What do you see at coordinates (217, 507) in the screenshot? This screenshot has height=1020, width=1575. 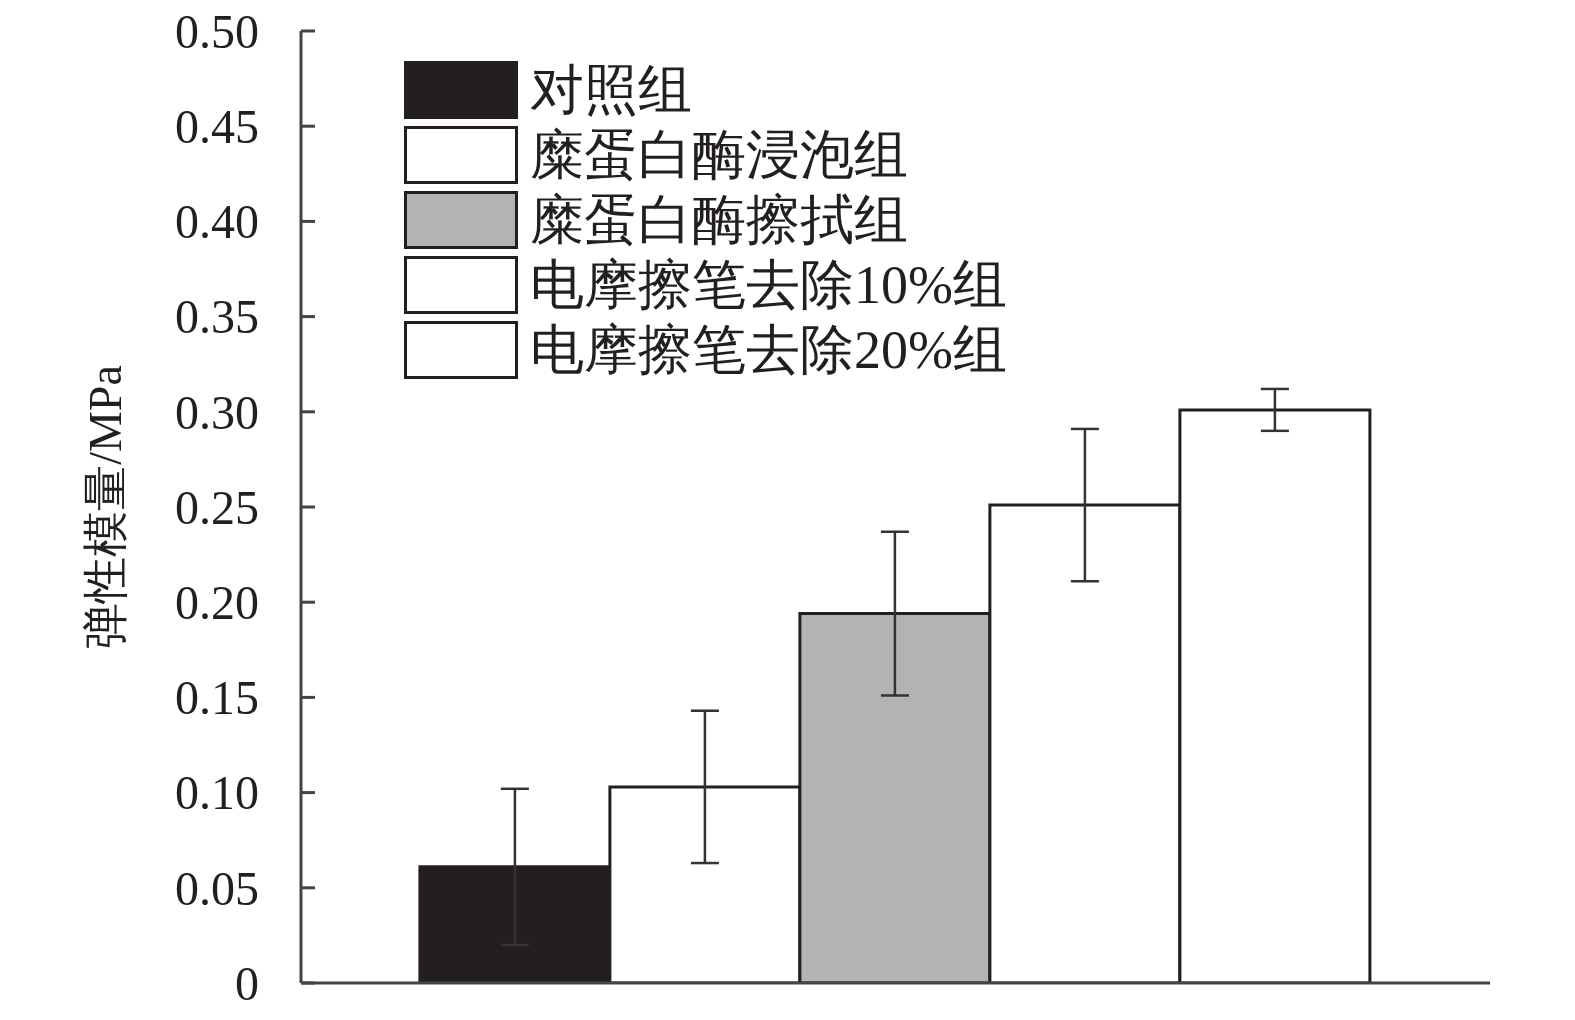 I see `y-tick-label: 0.25` at bounding box center [217, 507].